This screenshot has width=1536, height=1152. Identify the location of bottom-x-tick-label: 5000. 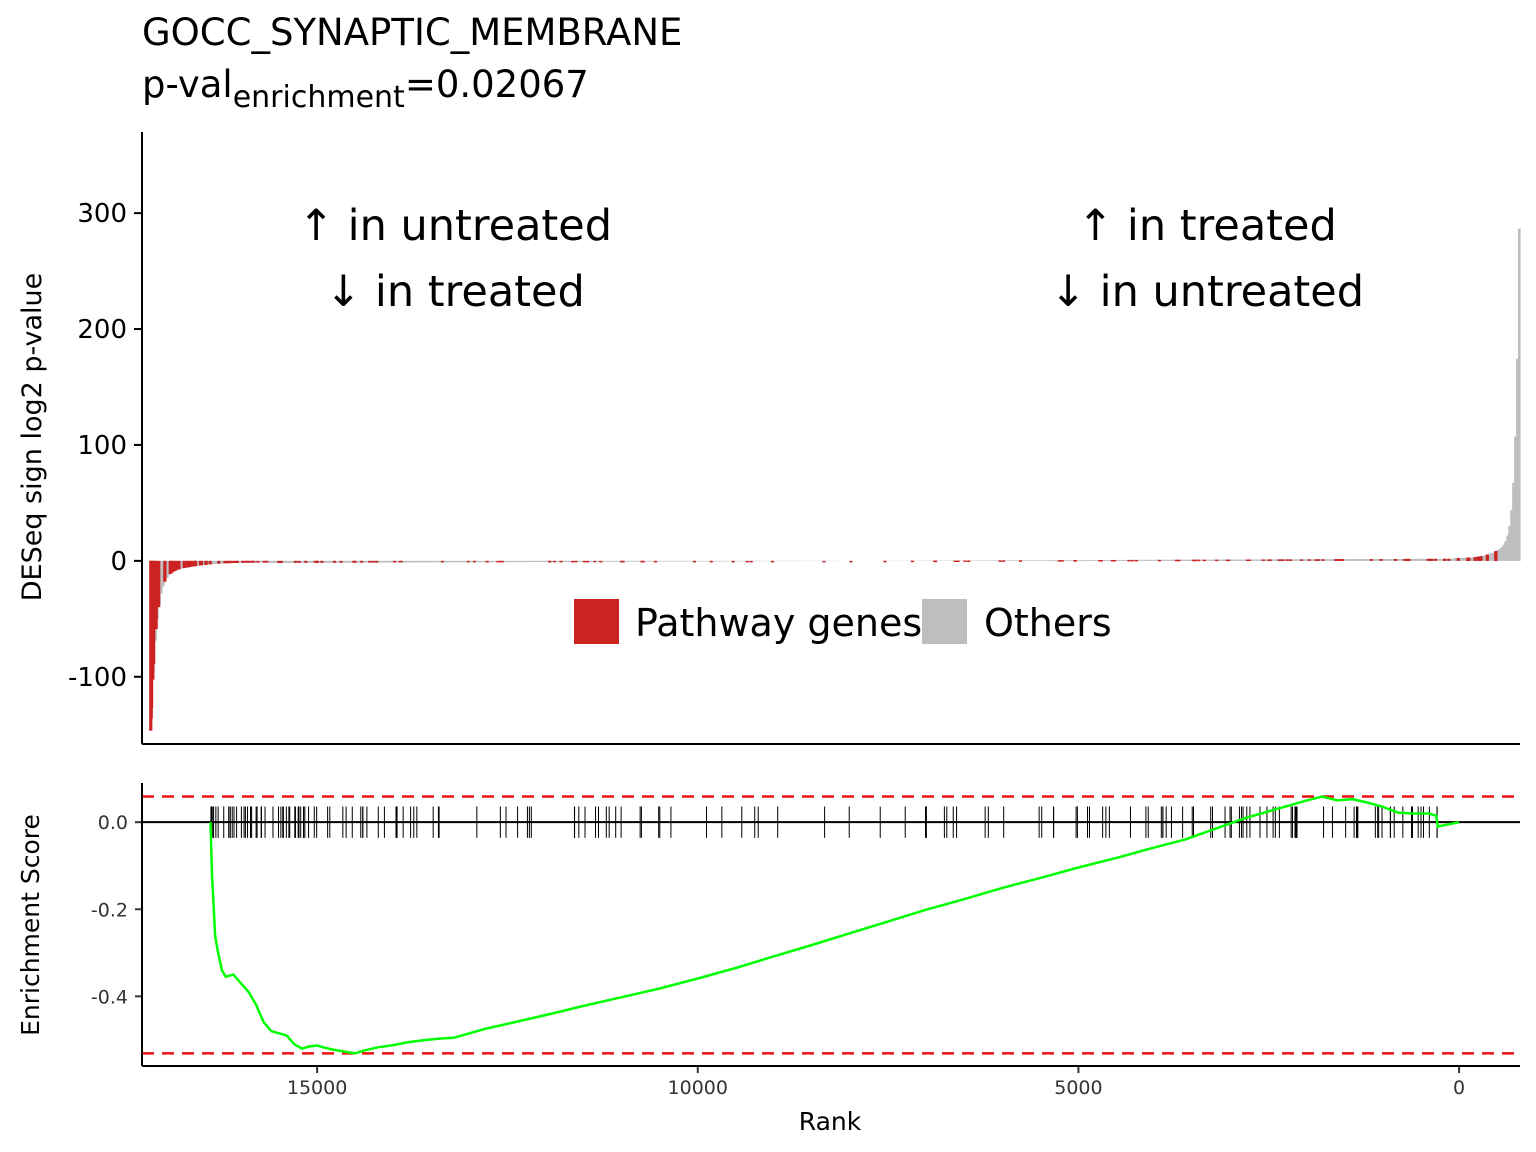
(1078, 1088).